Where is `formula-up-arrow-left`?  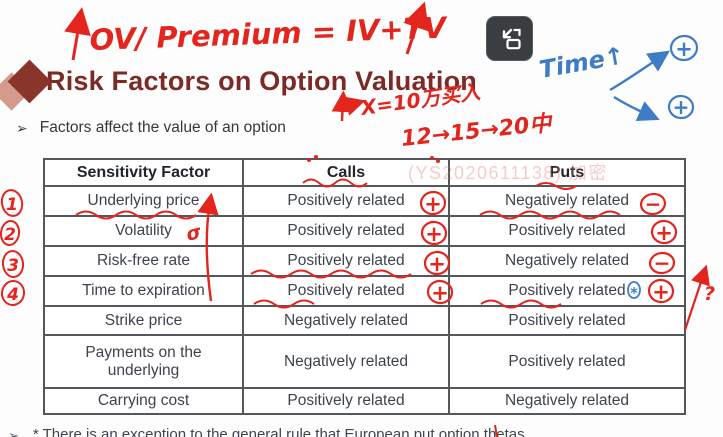 formula-up-arrow-left is located at coordinates (77, 34).